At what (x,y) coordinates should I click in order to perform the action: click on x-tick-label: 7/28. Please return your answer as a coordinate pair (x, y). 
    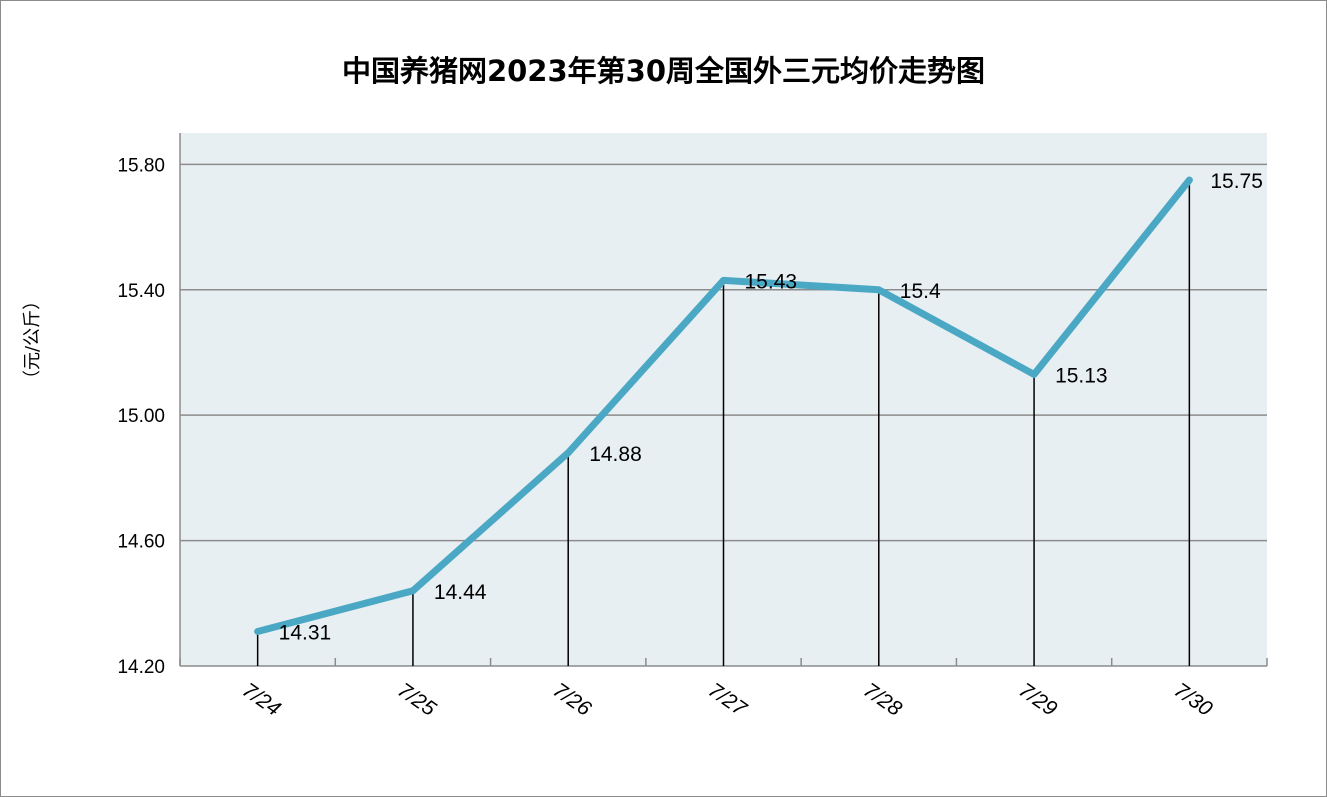
    Looking at the image, I should click on (882, 700).